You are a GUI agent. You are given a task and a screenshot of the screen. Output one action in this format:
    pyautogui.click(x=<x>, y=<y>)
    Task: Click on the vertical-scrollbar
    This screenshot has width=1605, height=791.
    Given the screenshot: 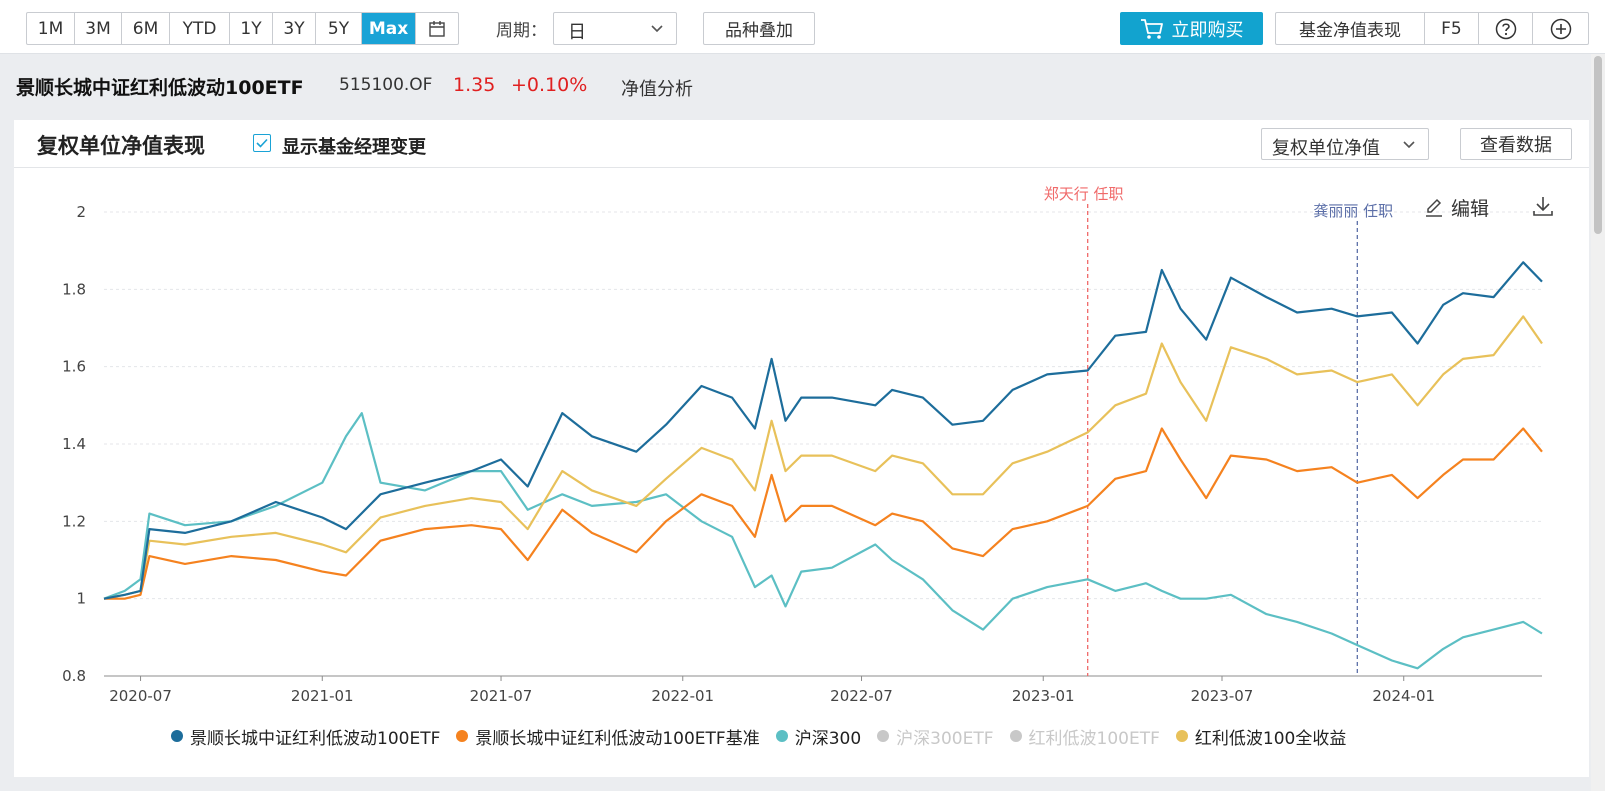 What is the action you would take?
    pyautogui.click(x=1598, y=422)
    